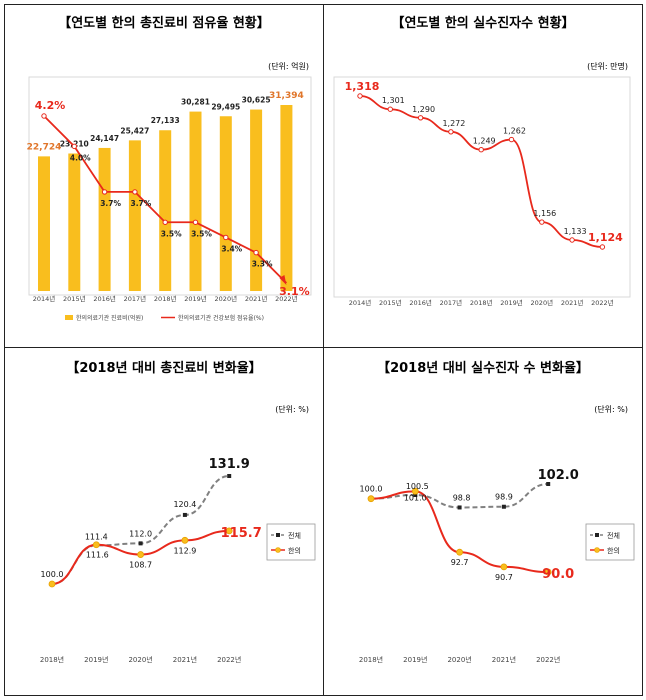  Describe the element at coordinates (278, 550) in the screenshot. I see `legend-marker-oriental` at that location.